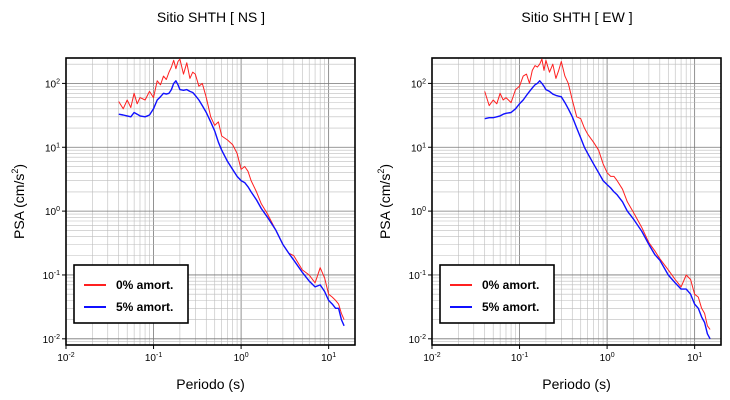  What do you see at coordinates (211, 17) in the screenshot?
I see `chart-title: Sitio SHTH [ NS ]` at bounding box center [211, 17].